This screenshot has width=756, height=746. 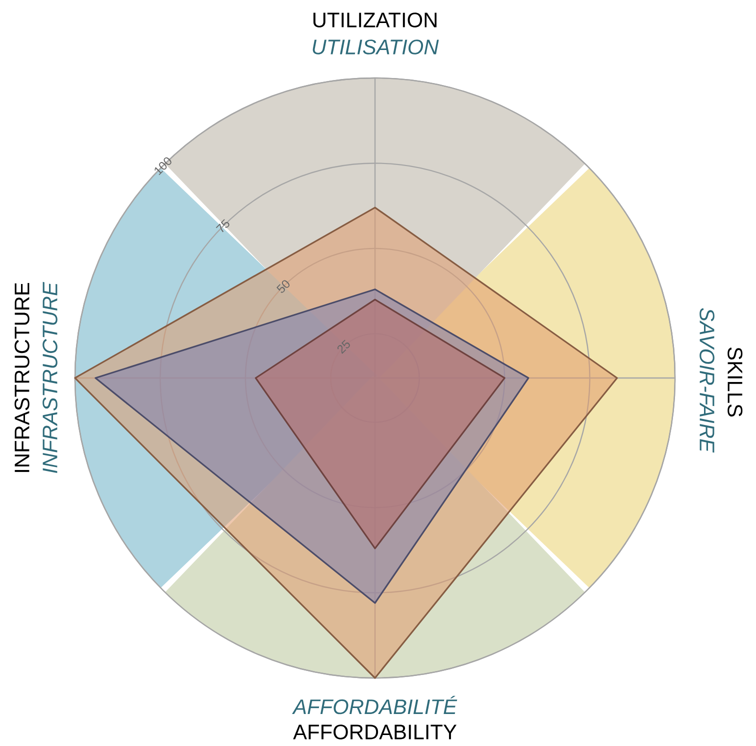 I want to click on spoke-label: SKILLS, so click(x=735, y=382).